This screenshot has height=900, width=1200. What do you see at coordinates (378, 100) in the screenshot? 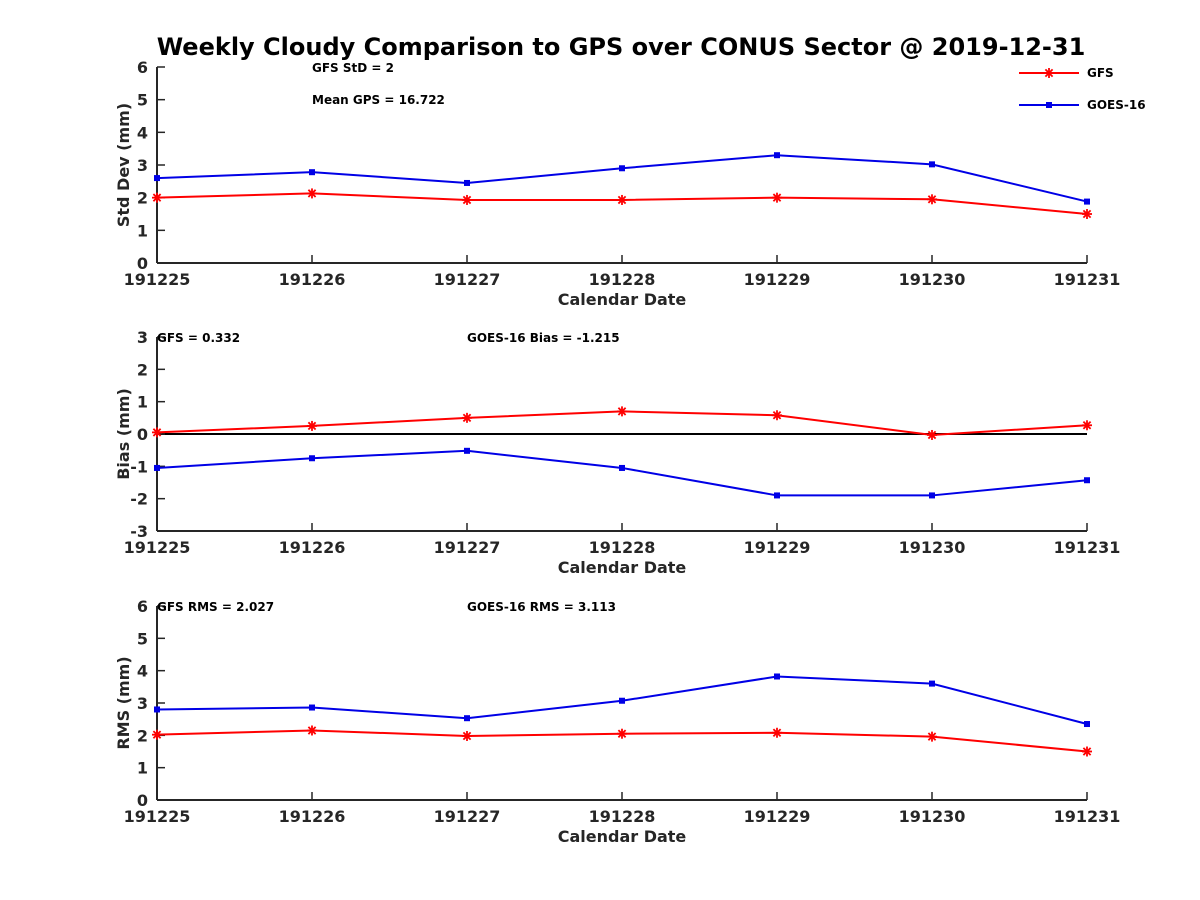
I see `stat-annotation: Mean GPS = 16.722` at bounding box center [378, 100].